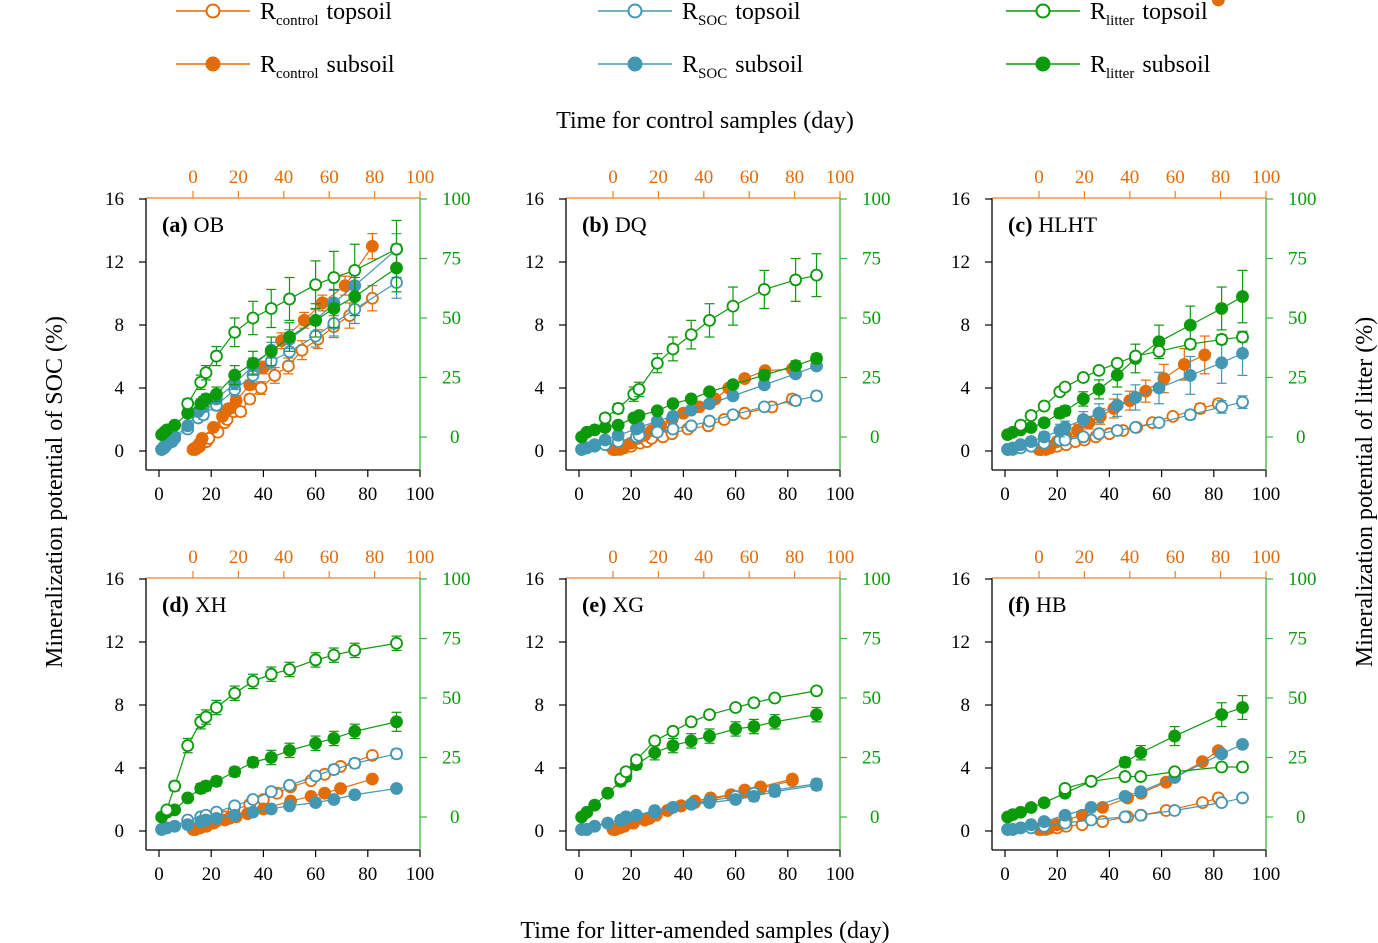 This screenshot has width=1378, height=943. I want to click on series-r-soc-subsoil, so click(1125, 786).